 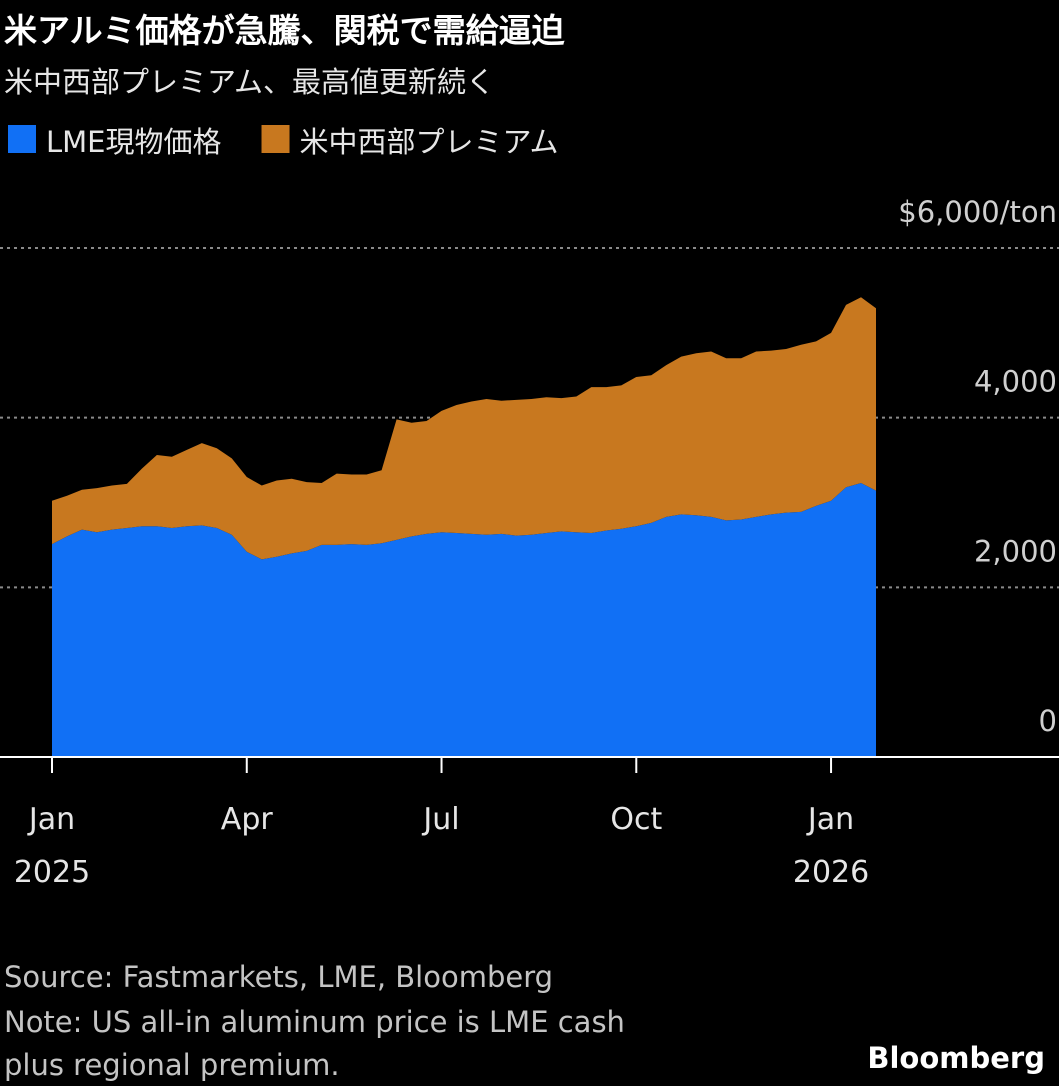 I want to click on brand: Bloomberg, so click(x=956, y=1058).